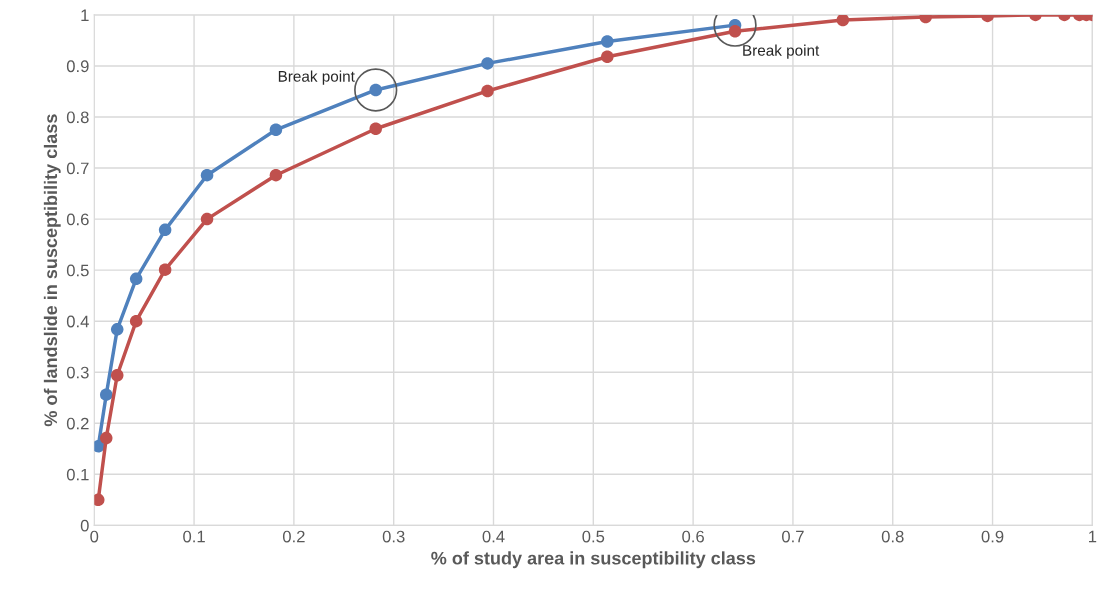  What do you see at coordinates (77, 321) in the screenshot?
I see `y-tick-label: 0.4` at bounding box center [77, 321].